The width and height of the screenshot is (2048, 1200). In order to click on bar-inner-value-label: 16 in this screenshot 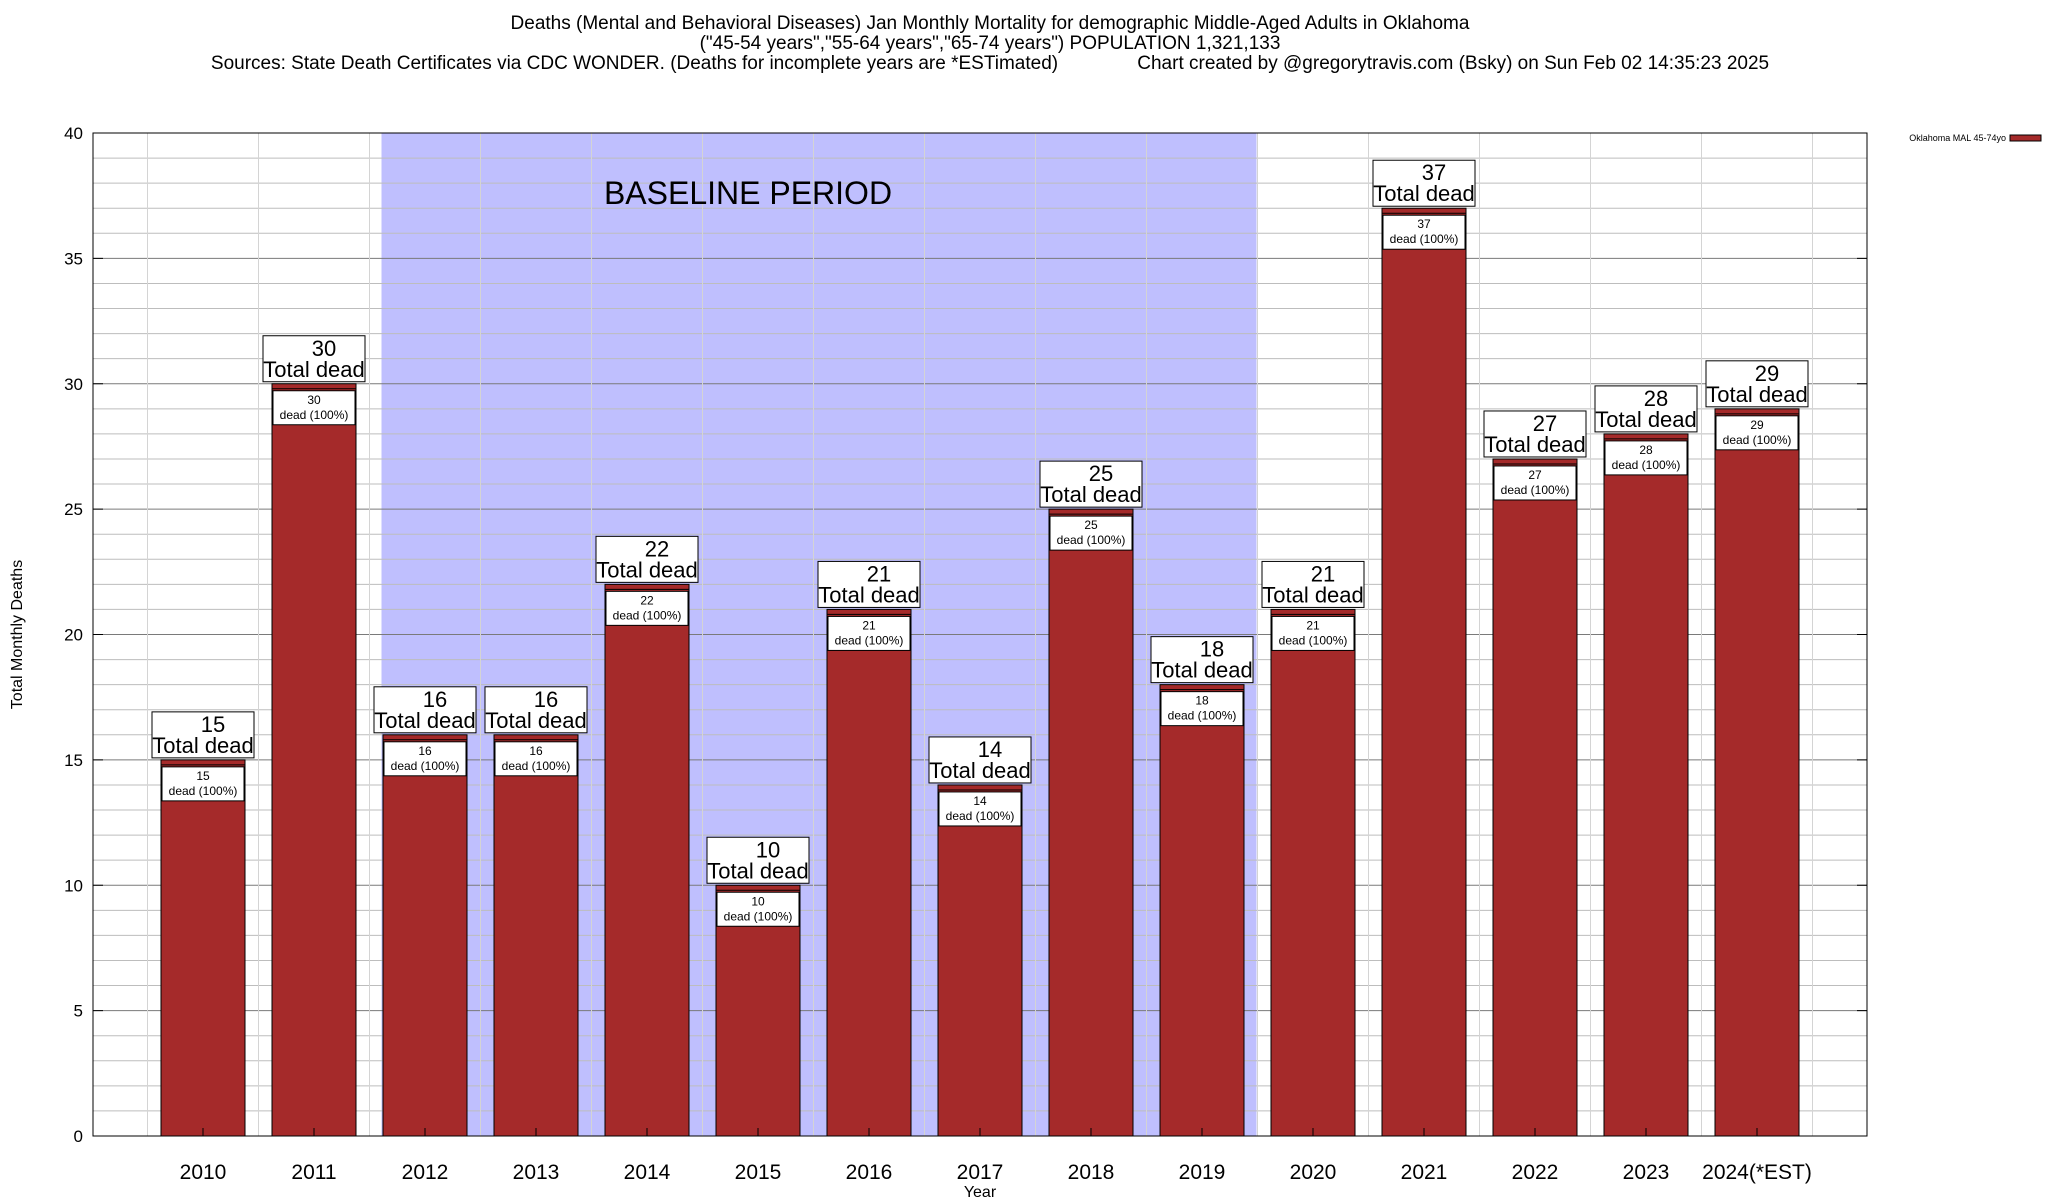, I will do `click(536, 751)`.